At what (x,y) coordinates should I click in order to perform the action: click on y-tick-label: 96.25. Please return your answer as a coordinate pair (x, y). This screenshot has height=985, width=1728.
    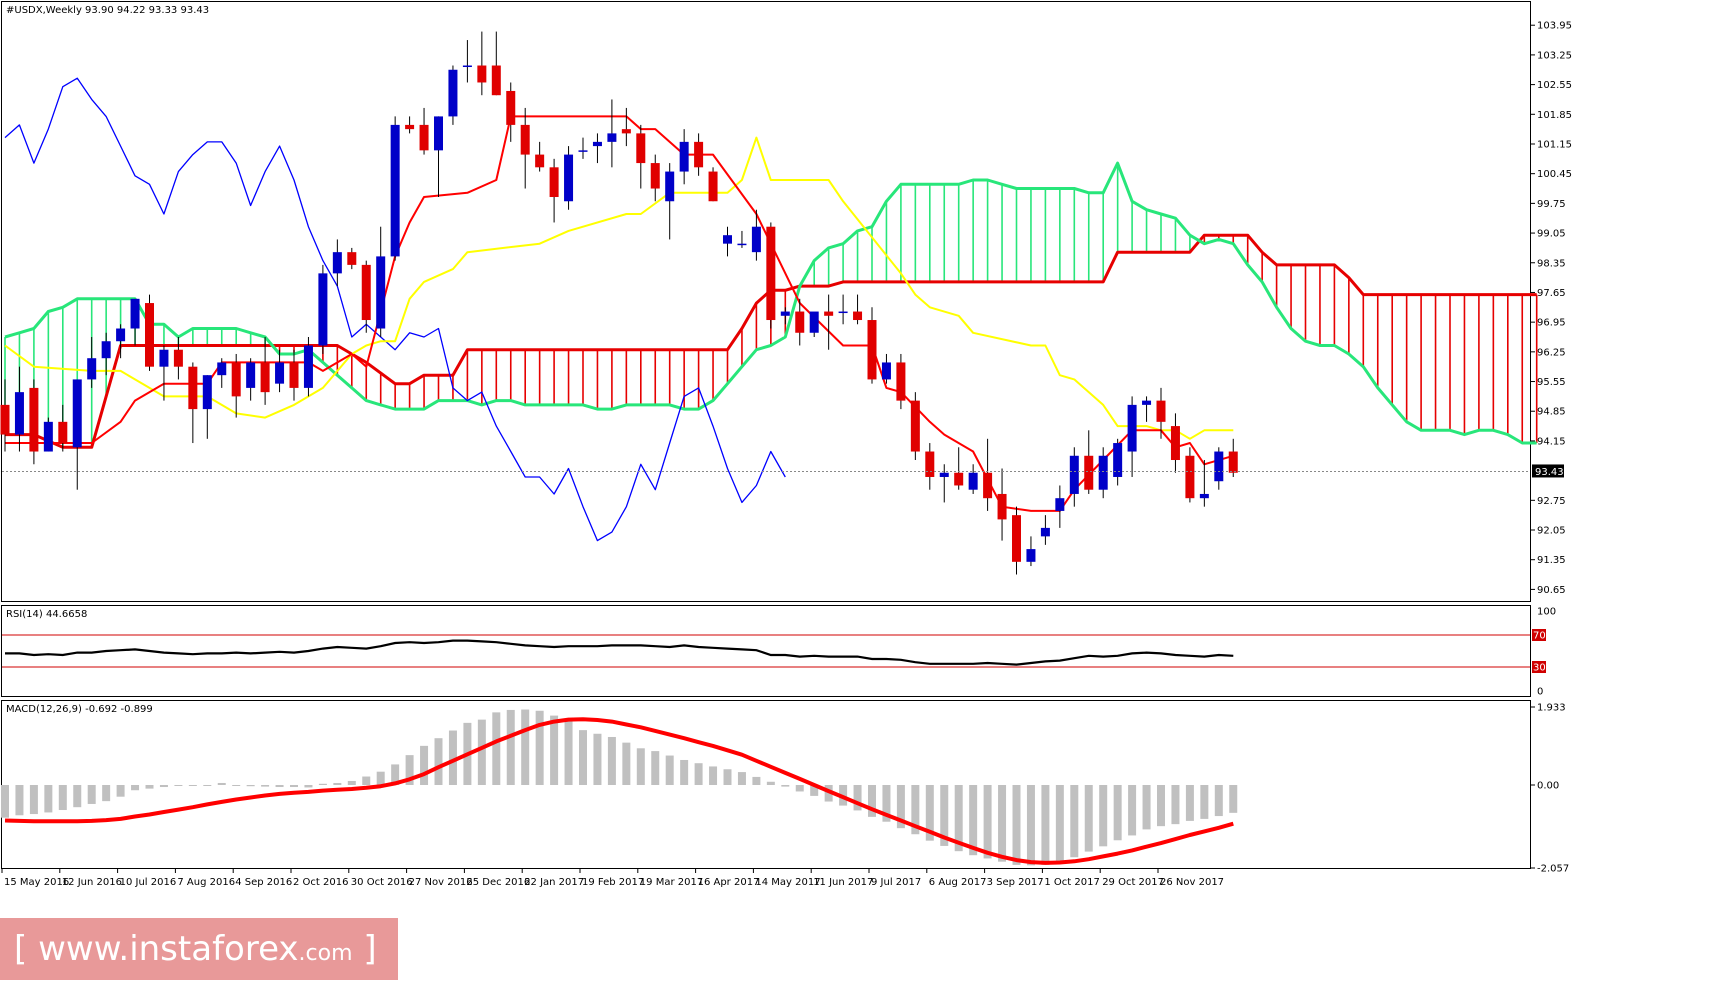
    Looking at the image, I should click on (1551, 352).